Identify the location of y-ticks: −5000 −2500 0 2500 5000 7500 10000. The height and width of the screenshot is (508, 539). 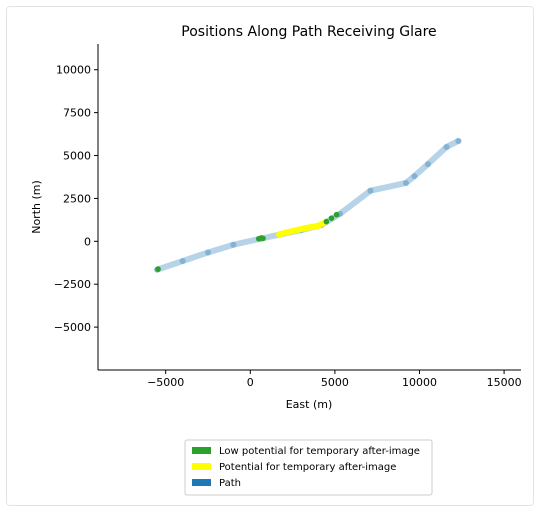
(76, 199).